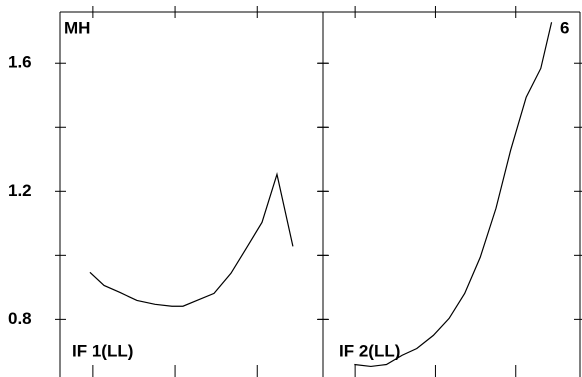 The width and height of the screenshot is (582, 377). Describe the element at coordinates (20, 318) in the screenshot. I see `y-tick-label: 0.8` at that location.